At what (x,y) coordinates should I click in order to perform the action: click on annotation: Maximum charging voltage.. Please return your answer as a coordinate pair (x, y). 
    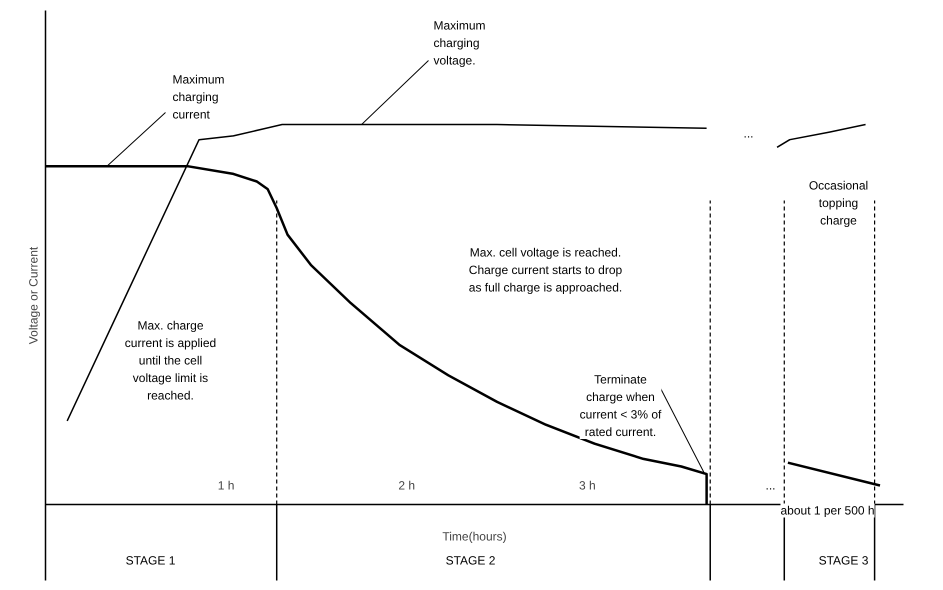
    Looking at the image, I should click on (460, 43).